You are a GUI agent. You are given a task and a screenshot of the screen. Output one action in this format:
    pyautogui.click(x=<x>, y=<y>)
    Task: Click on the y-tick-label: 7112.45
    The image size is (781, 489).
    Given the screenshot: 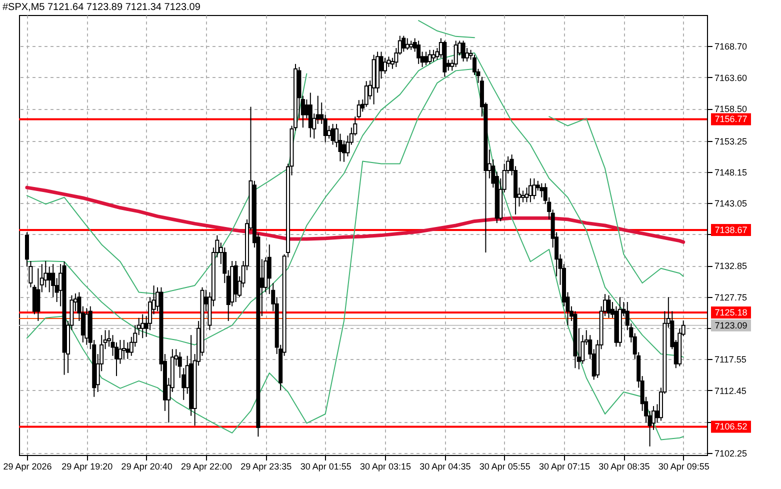 What is the action you would take?
    pyautogui.click(x=730, y=391)
    